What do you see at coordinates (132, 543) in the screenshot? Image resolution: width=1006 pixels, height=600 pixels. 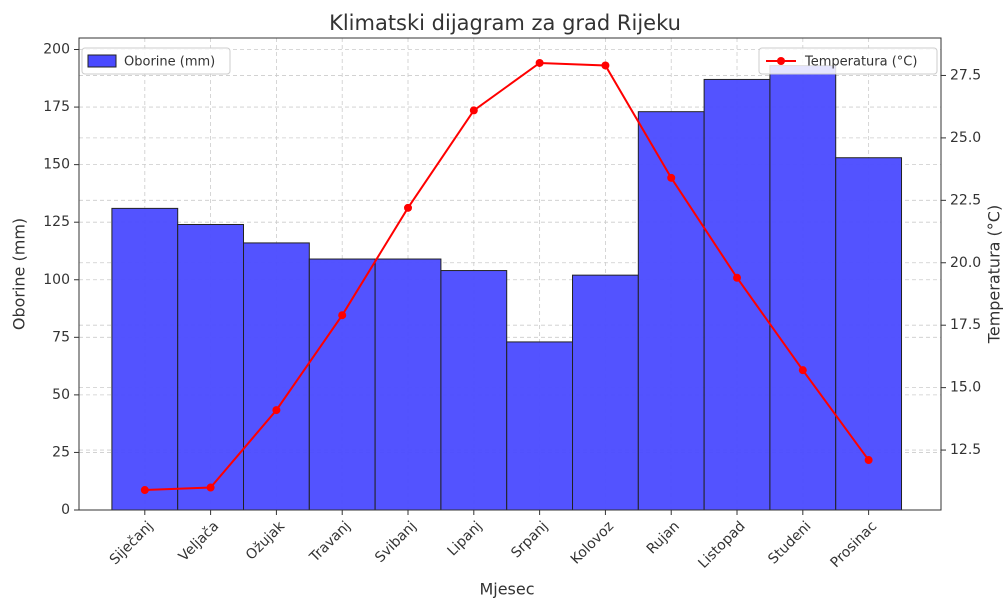 I see `x-tick-label: Siječanj` at bounding box center [132, 543].